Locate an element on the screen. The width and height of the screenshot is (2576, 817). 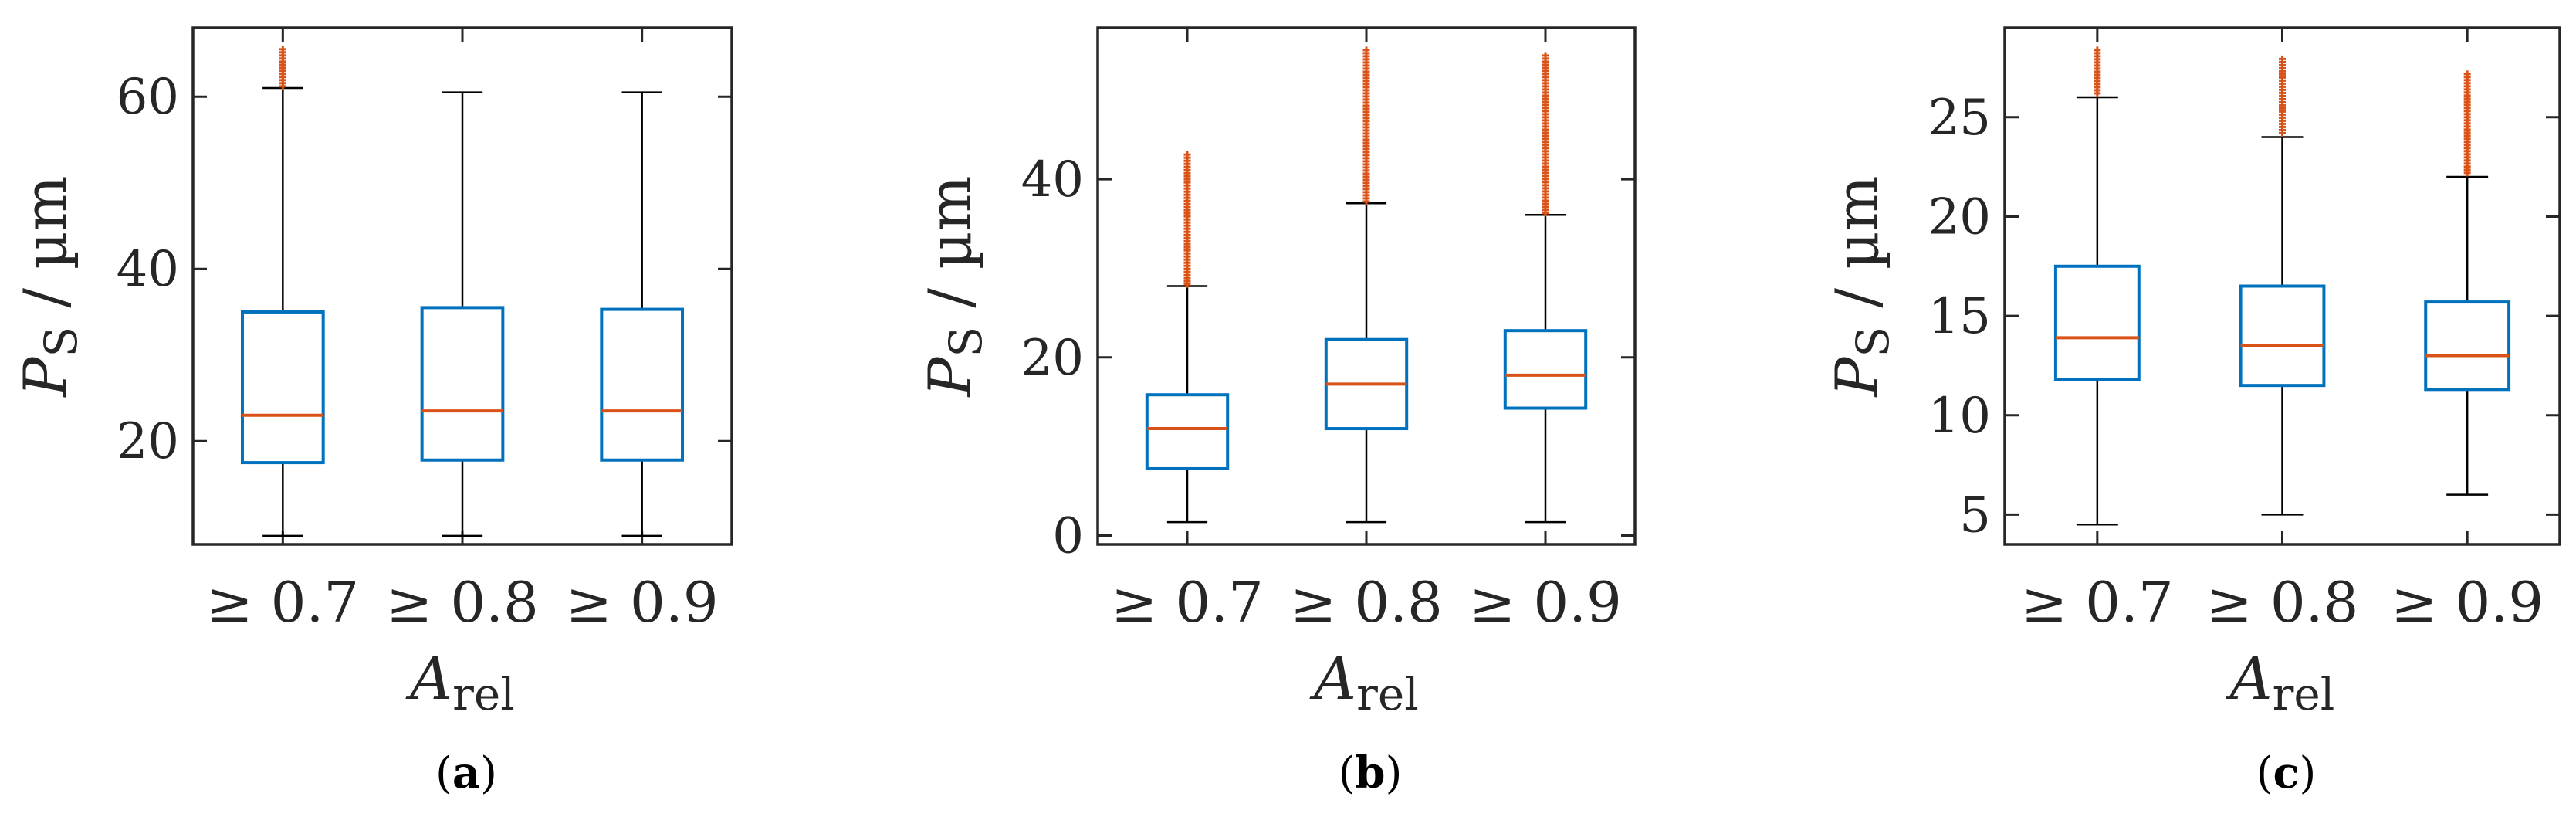
panel-caption-letter: c is located at coordinates (2286, 773).